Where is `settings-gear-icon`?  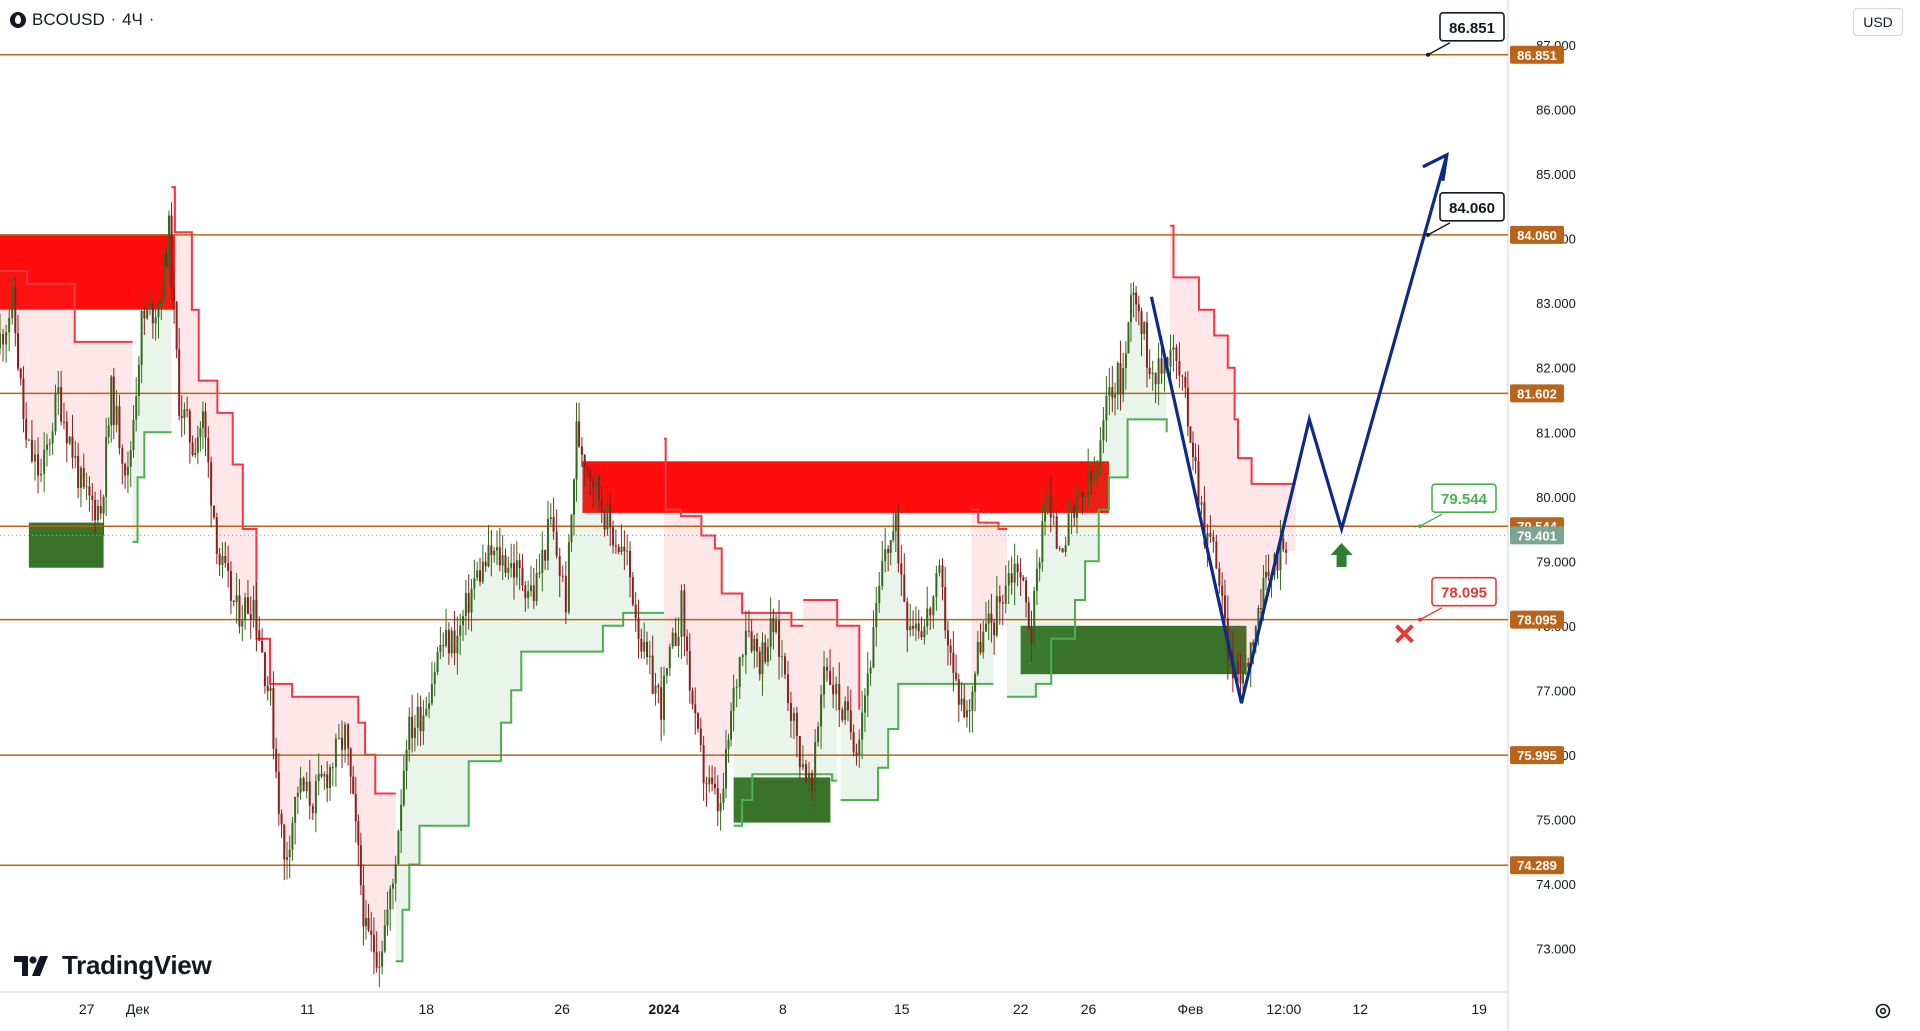 settings-gear-icon is located at coordinates (1883, 1011).